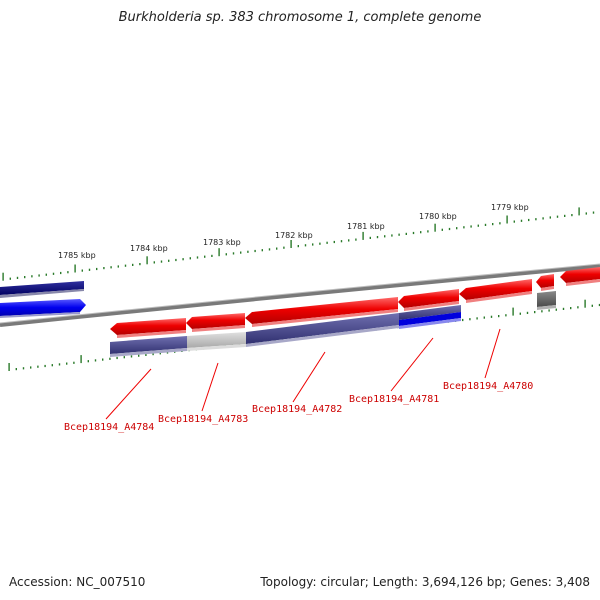 The height and width of the screenshot is (600, 600). Describe the element at coordinates (149, 248) in the screenshot. I see `tick-label-1784: 1784 kbp` at that location.